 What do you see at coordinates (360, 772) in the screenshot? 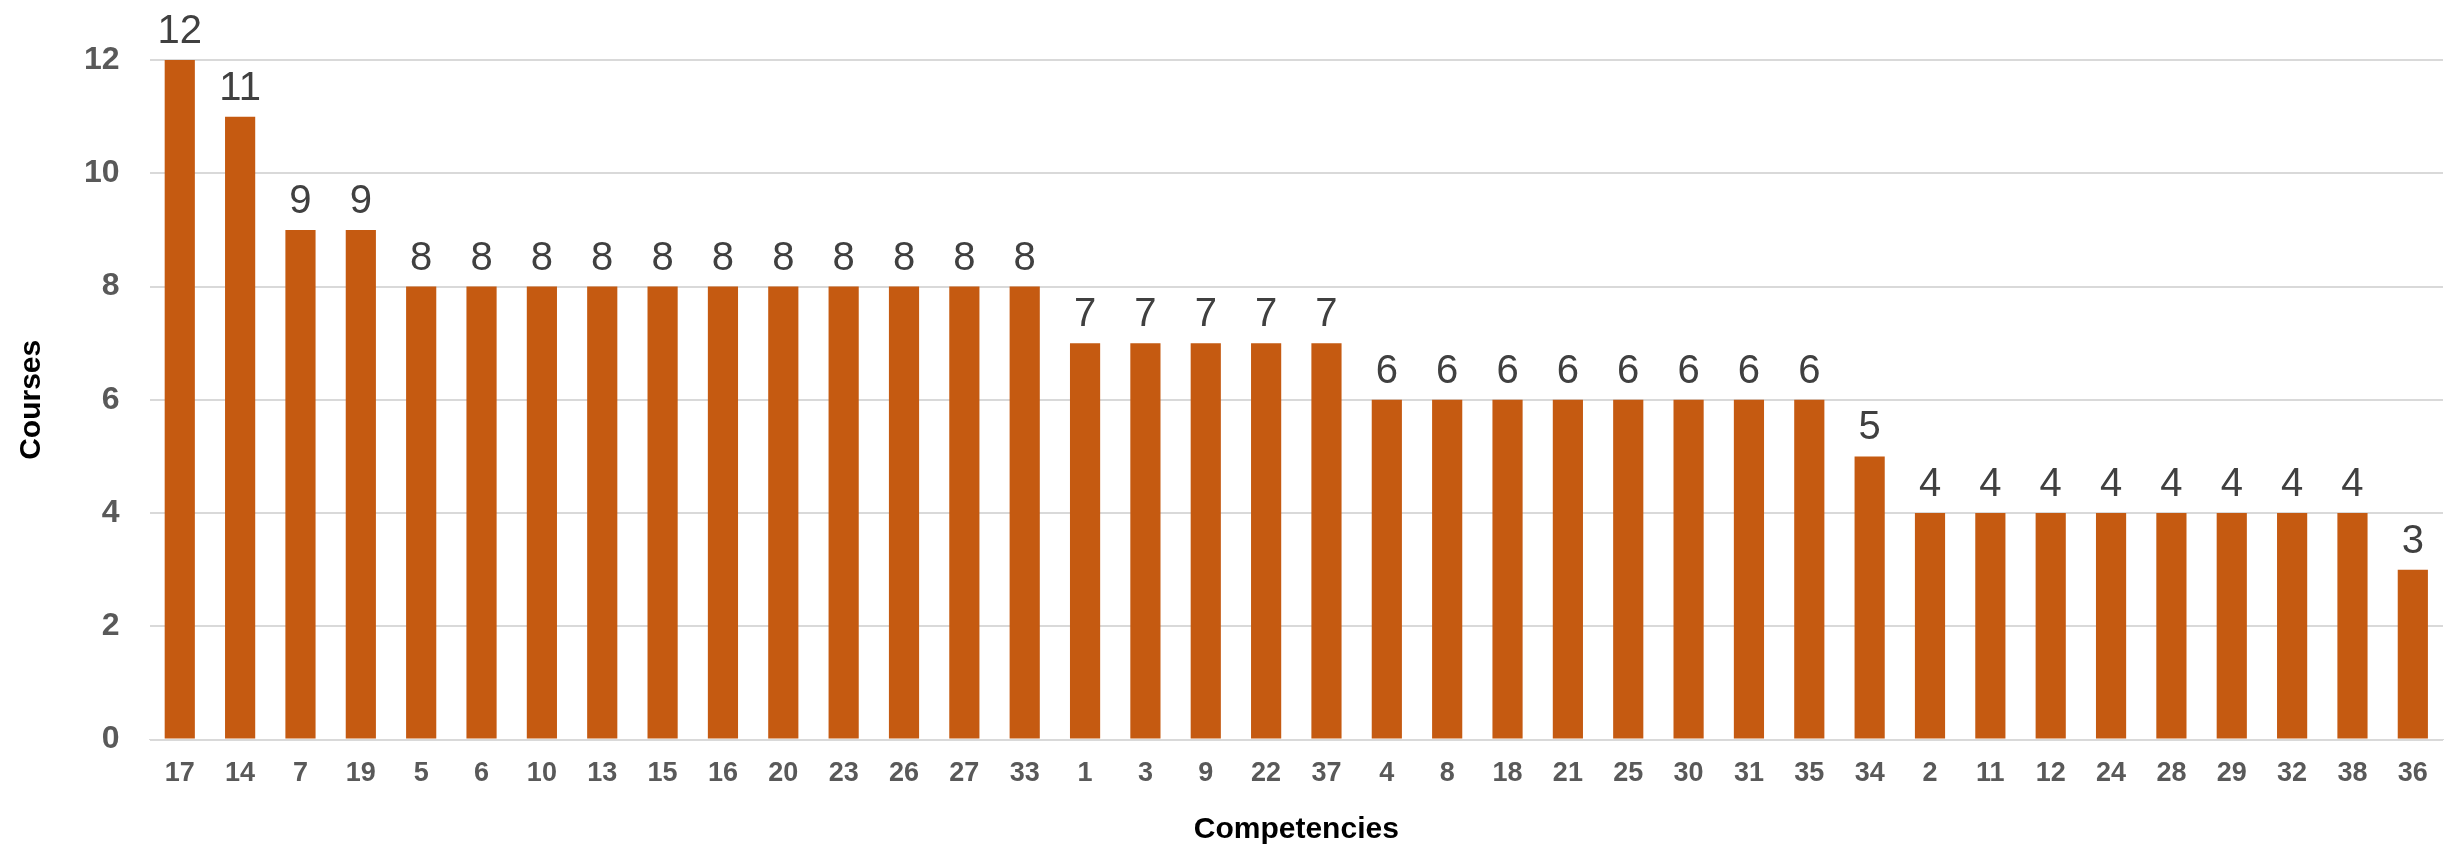
I see `x-tick-label: 19` at bounding box center [360, 772].